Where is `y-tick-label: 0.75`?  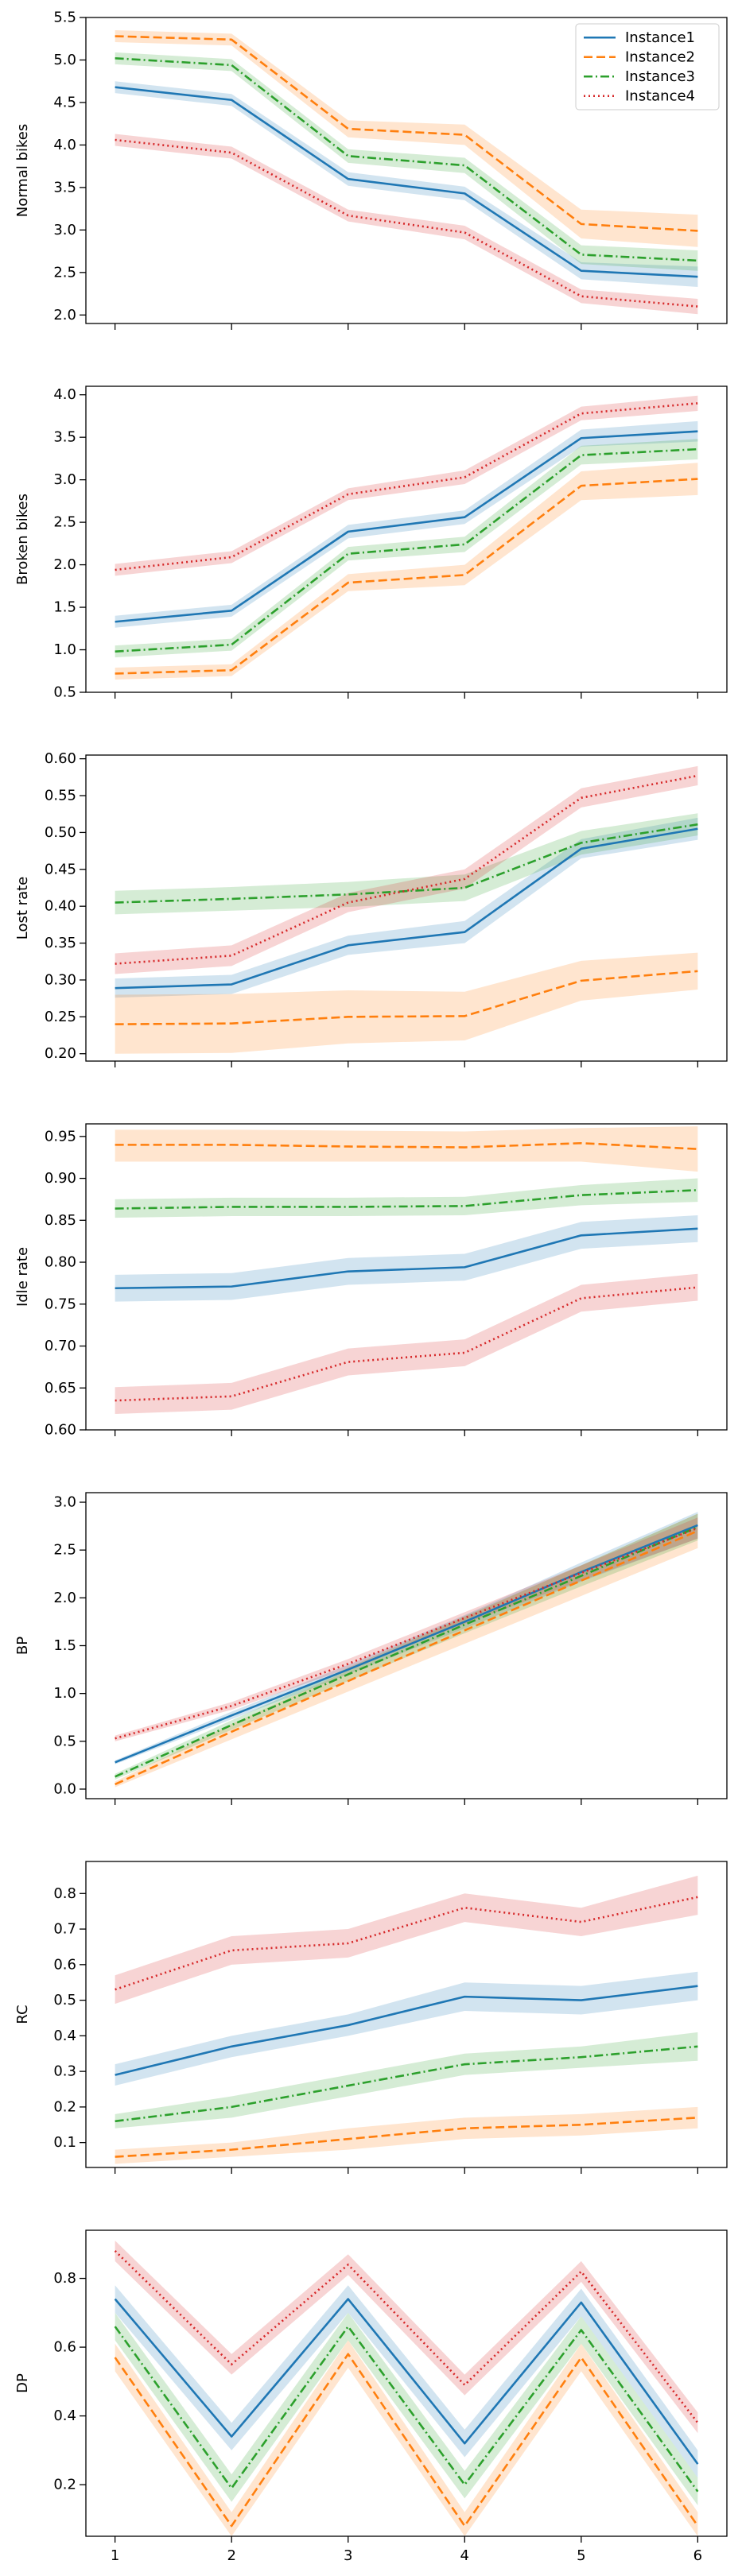 y-tick-label: 0.75 is located at coordinates (61, 1304).